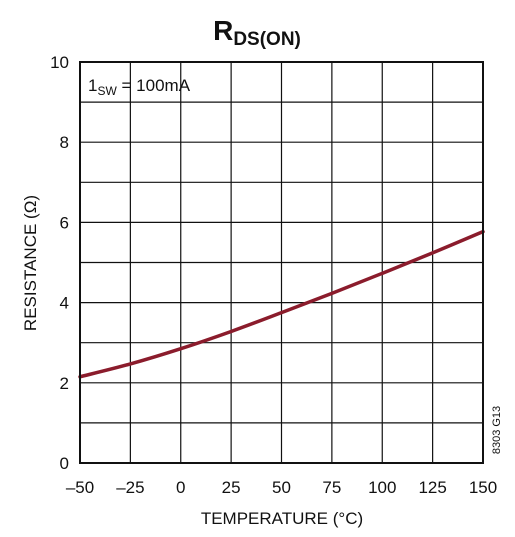  I want to click on chart-title: RDS(ON), so click(257, 32).